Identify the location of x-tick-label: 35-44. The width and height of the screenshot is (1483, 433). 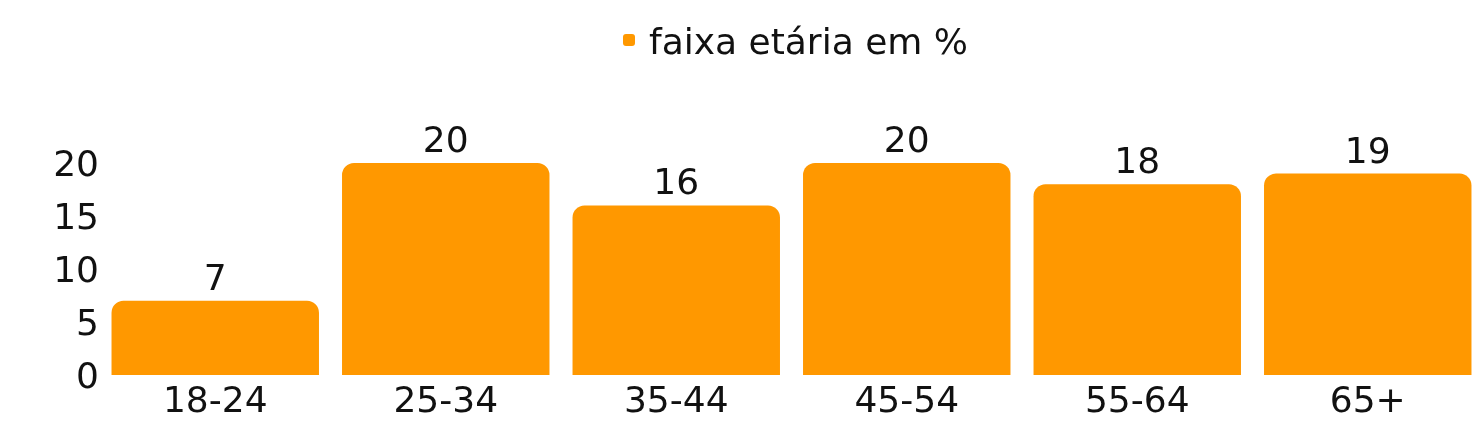
(676, 399).